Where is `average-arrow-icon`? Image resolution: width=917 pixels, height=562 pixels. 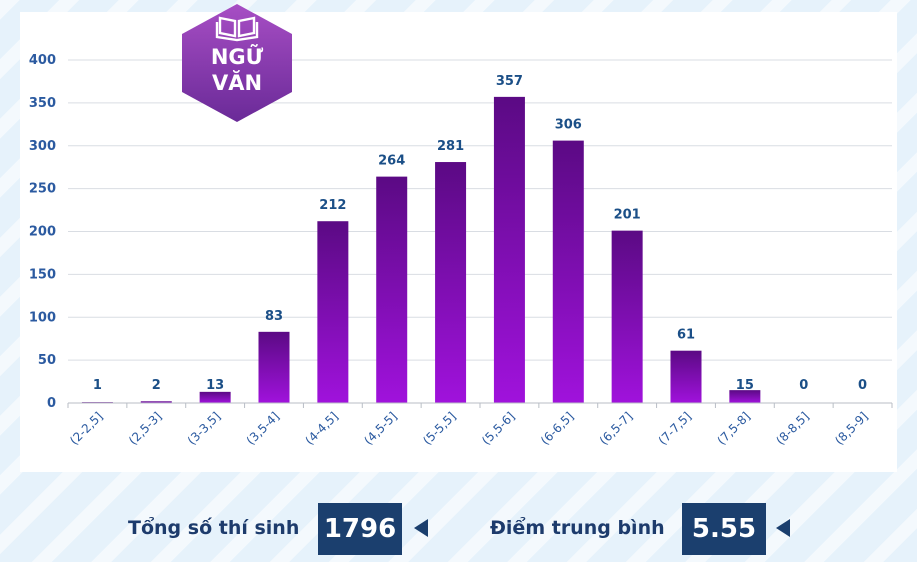 average-arrow-icon is located at coordinates (783, 528).